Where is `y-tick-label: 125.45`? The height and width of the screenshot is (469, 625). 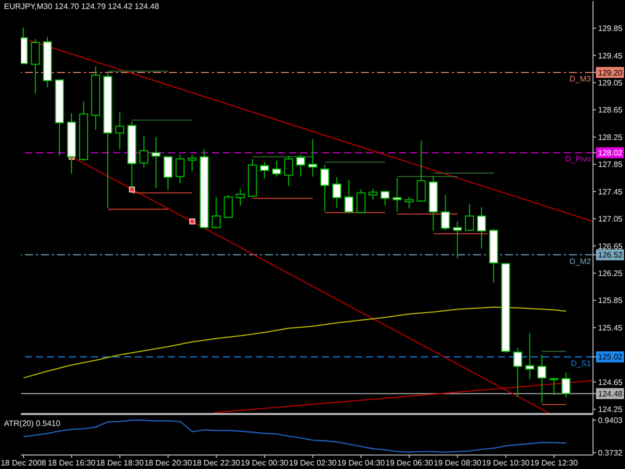 y-tick-label: 125.45 is located at coordinates (611, 327).